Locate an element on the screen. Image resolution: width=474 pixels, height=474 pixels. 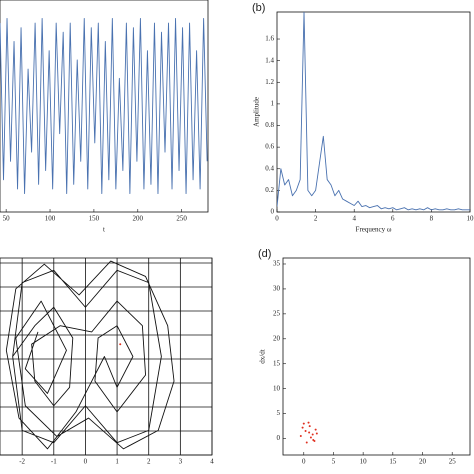
x-tick-label: 6 is located at coordinates (393, 219).